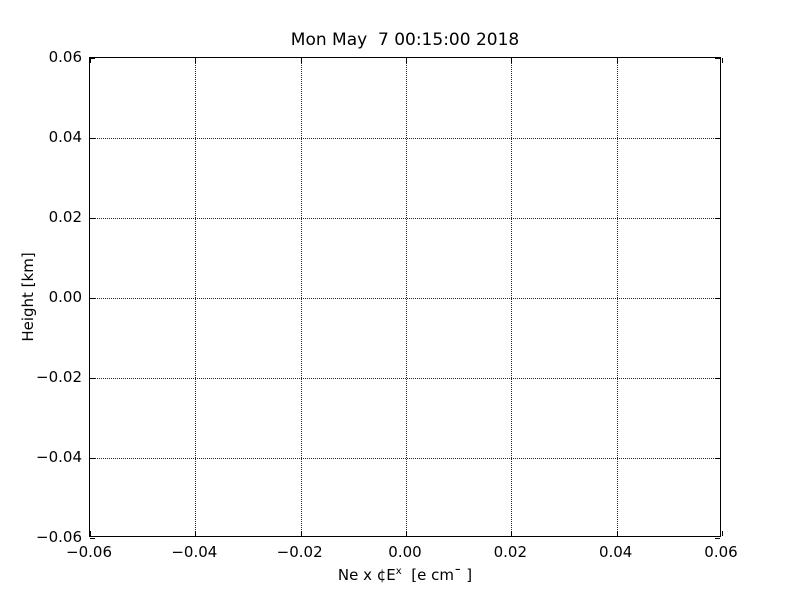  I want to click on x-tick-label: 0.02, so click(510, 552).